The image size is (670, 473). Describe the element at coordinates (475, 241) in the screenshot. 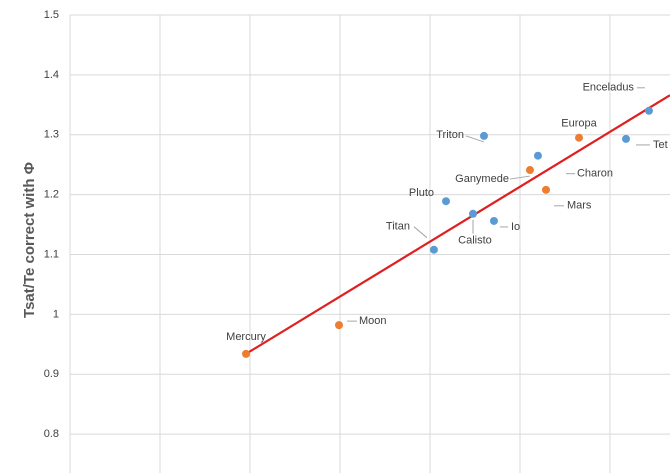

I see `point-label: Calisto` at that location.